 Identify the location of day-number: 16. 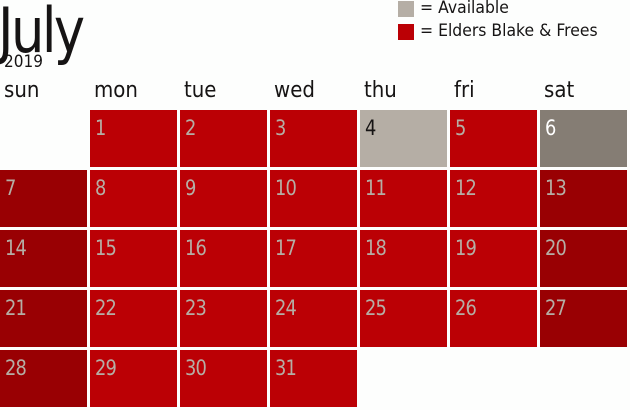
(196, 248).